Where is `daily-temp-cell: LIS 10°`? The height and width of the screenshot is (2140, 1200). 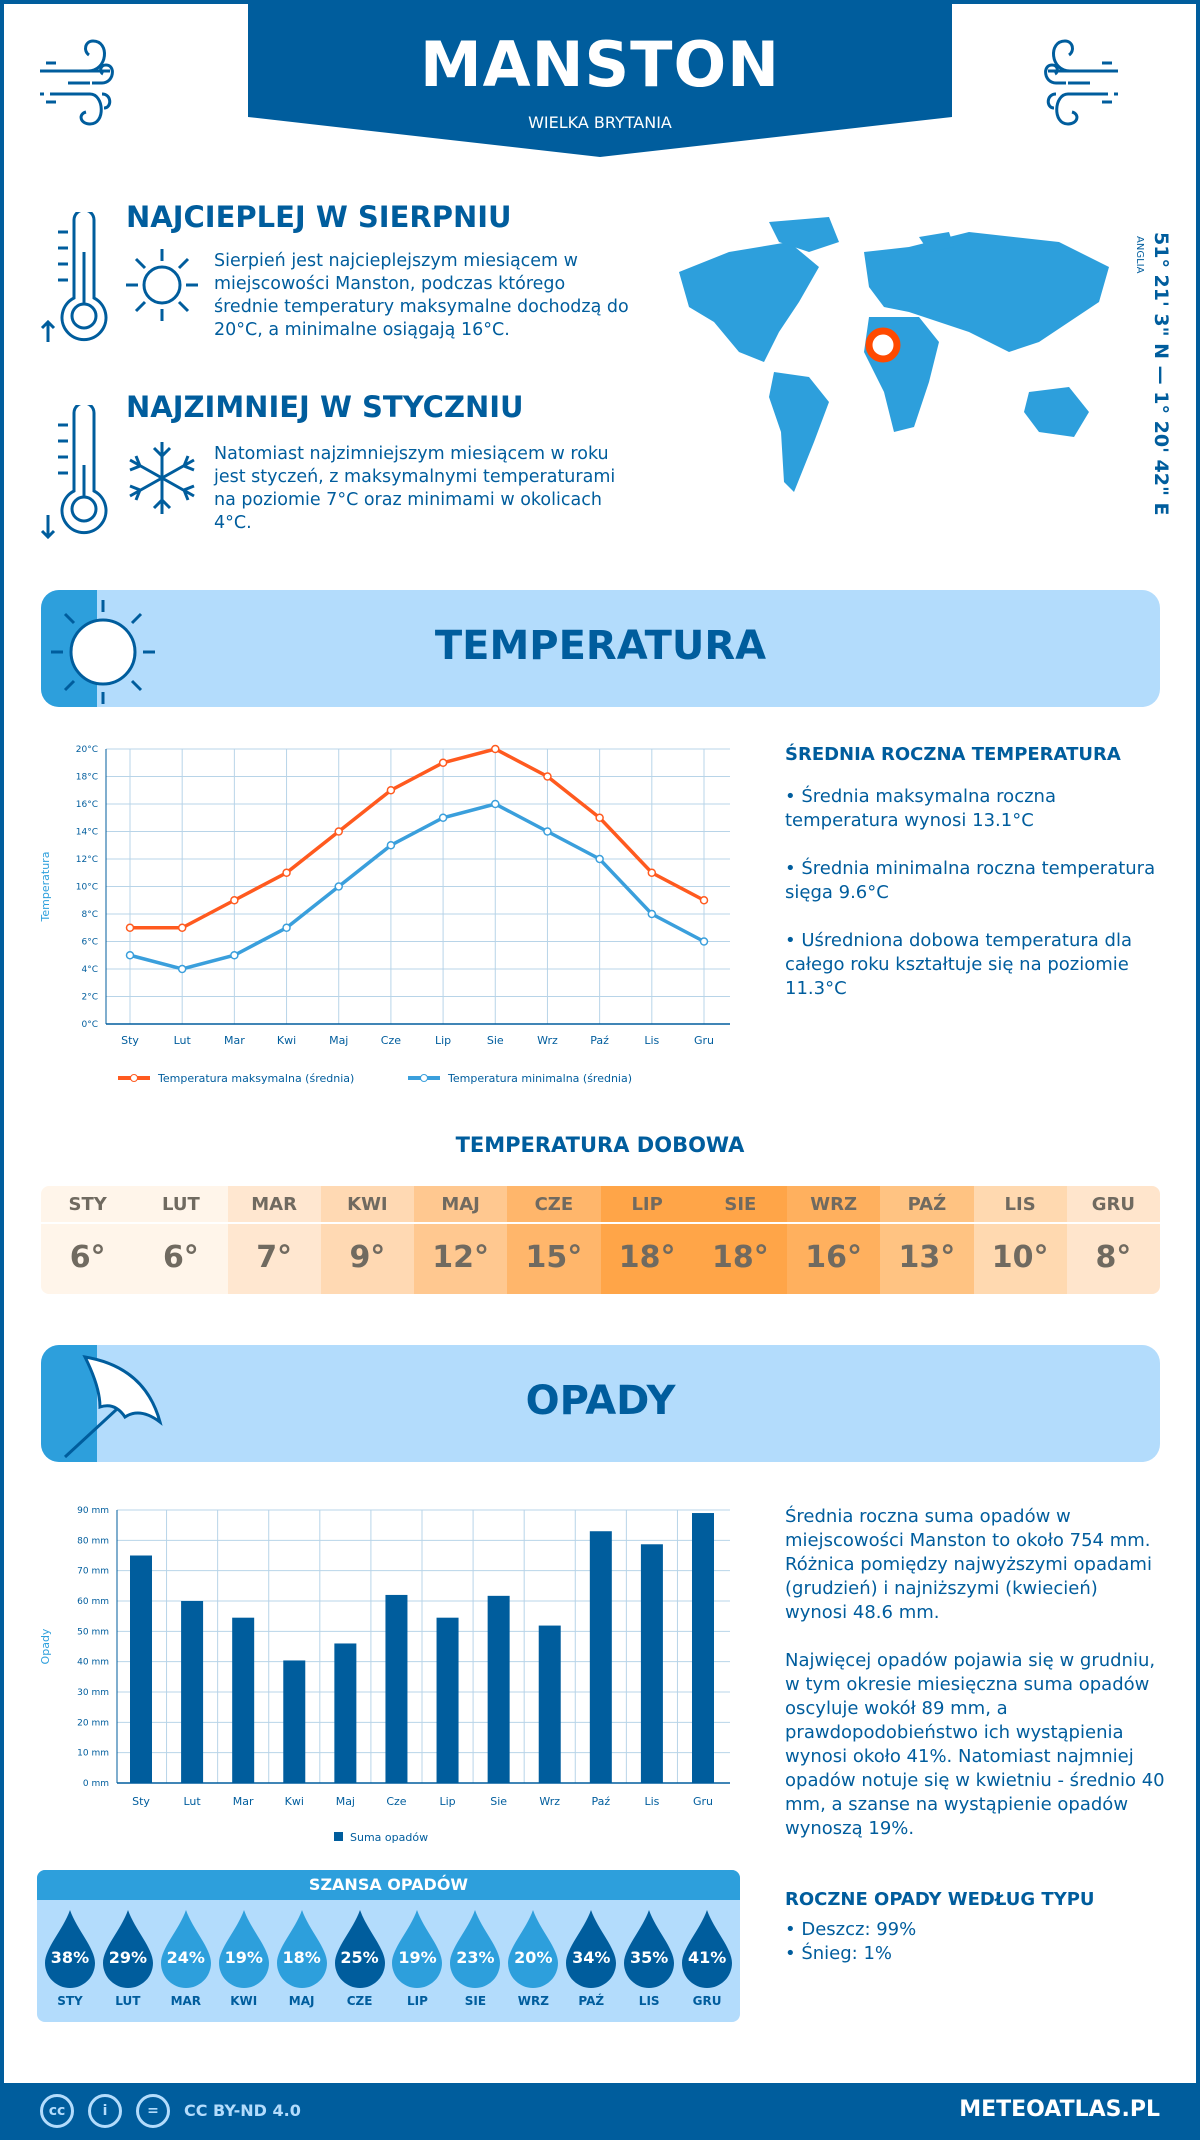 daily-temp-cell: LIS 10° is located at coordinates (1020, 1240).